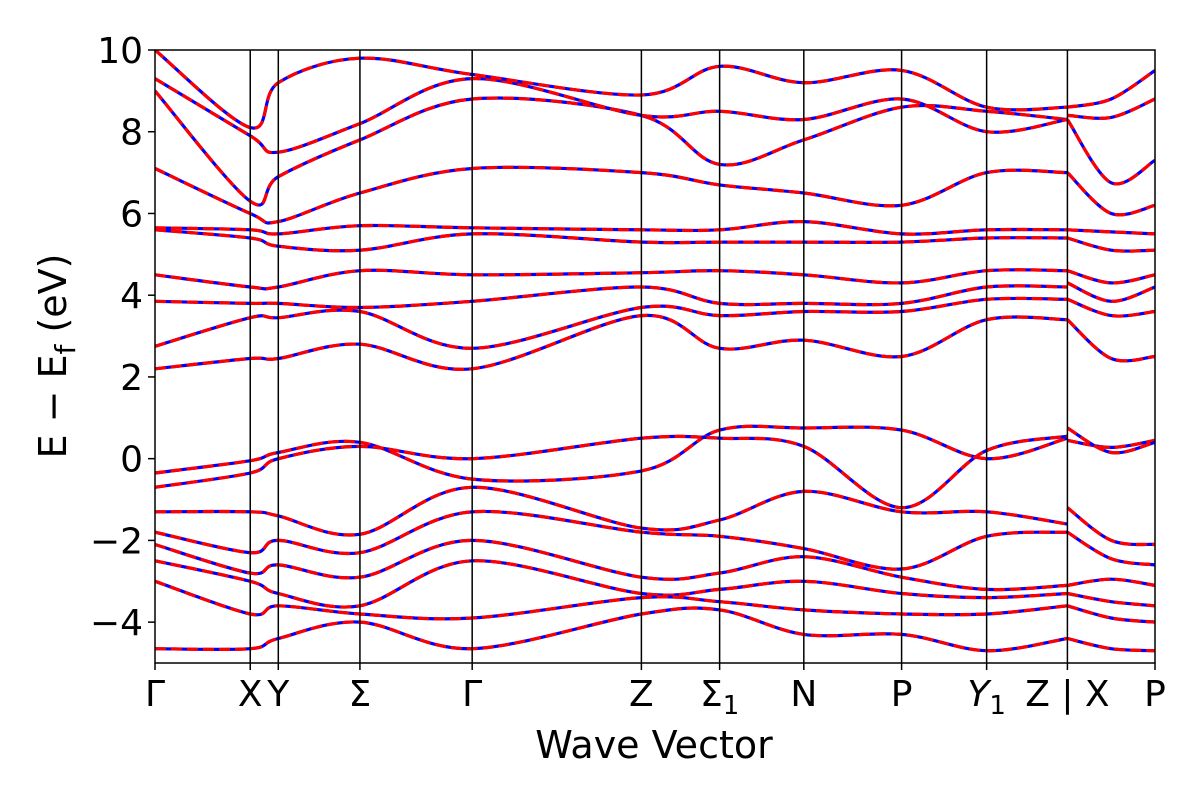  What do you see at coordinates (278, 694) in the screenshot?
I see `kpoint-label: Y` at bounding box center [278, 694].